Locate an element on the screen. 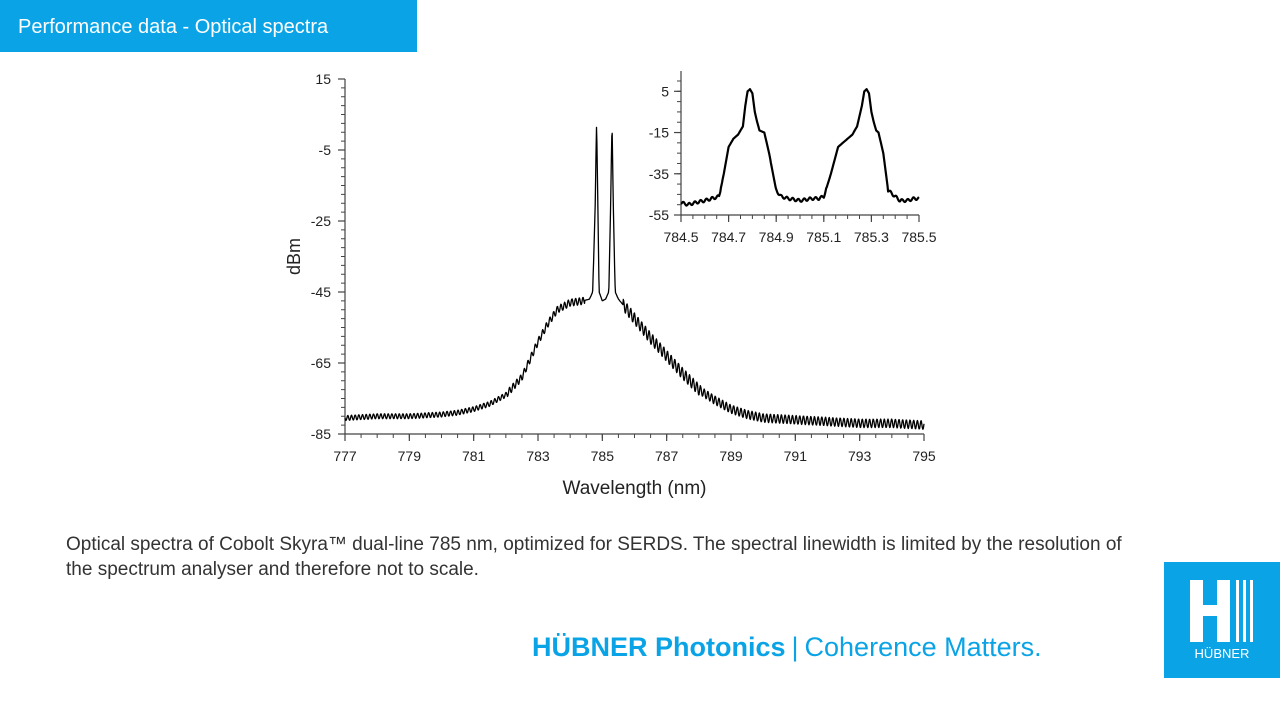  main-x-tick-label: 781 is located at coordinates (474, 456).